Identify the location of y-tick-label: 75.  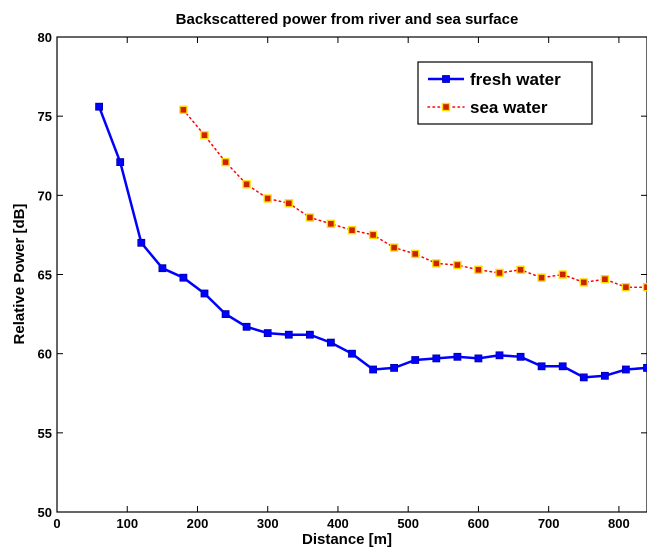
(45, 116).